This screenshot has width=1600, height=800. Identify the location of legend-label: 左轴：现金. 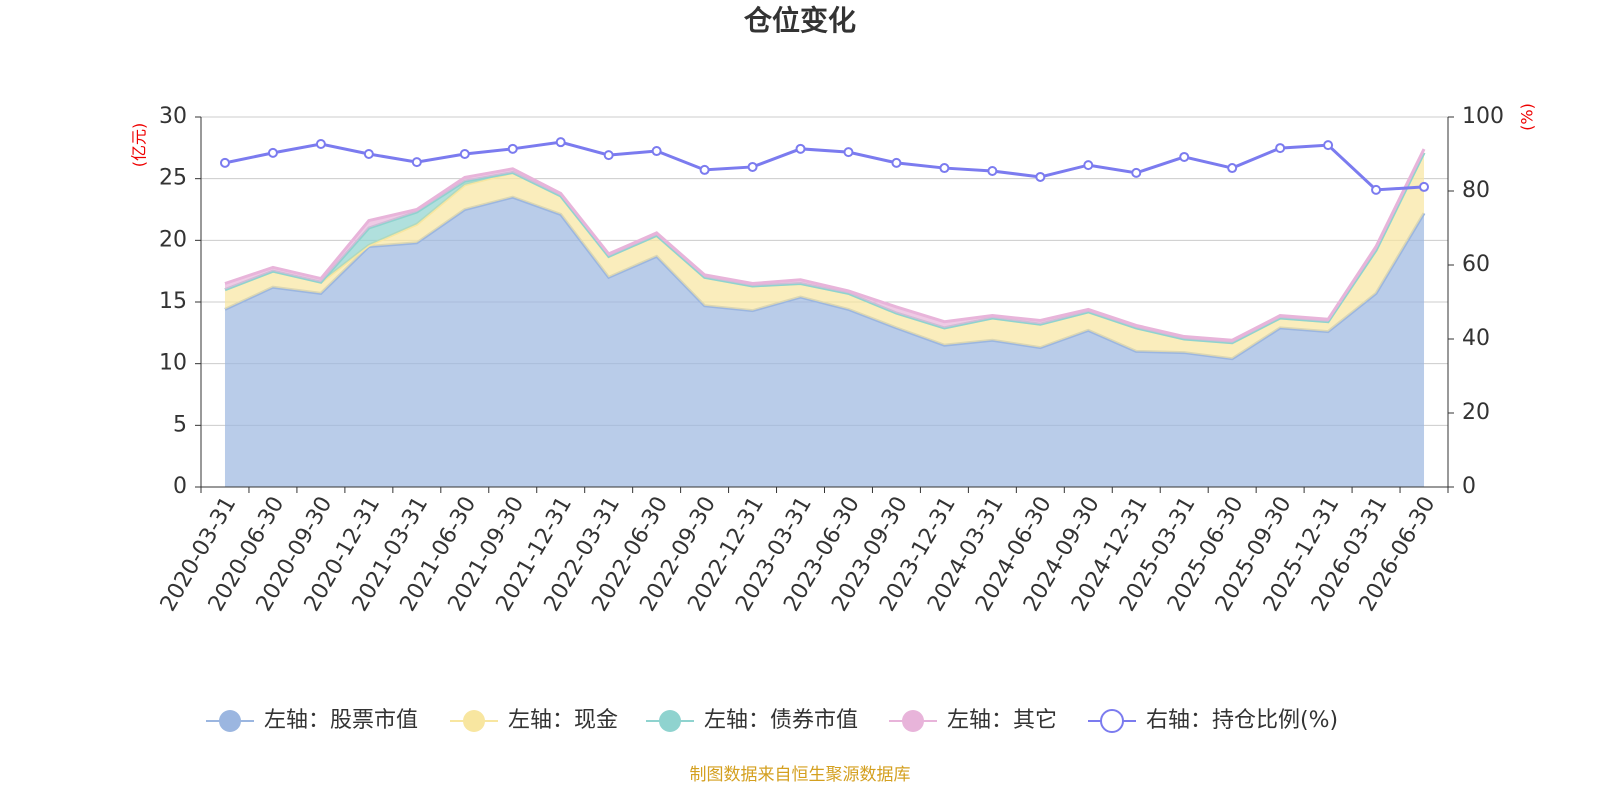
(563, 720).